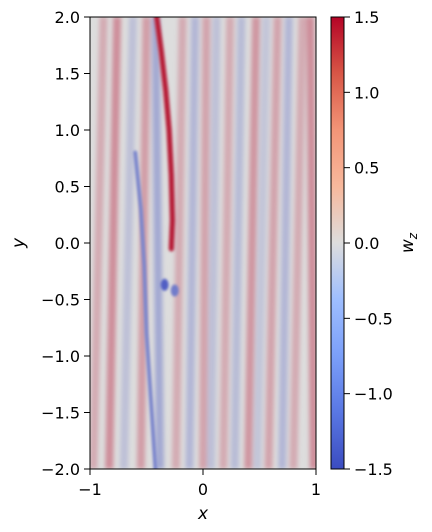  What do you see at coordinates (373, 469) in the screenshot?
I see `colorbar-tick-label: −1.5` at bounding box center [373, 469].